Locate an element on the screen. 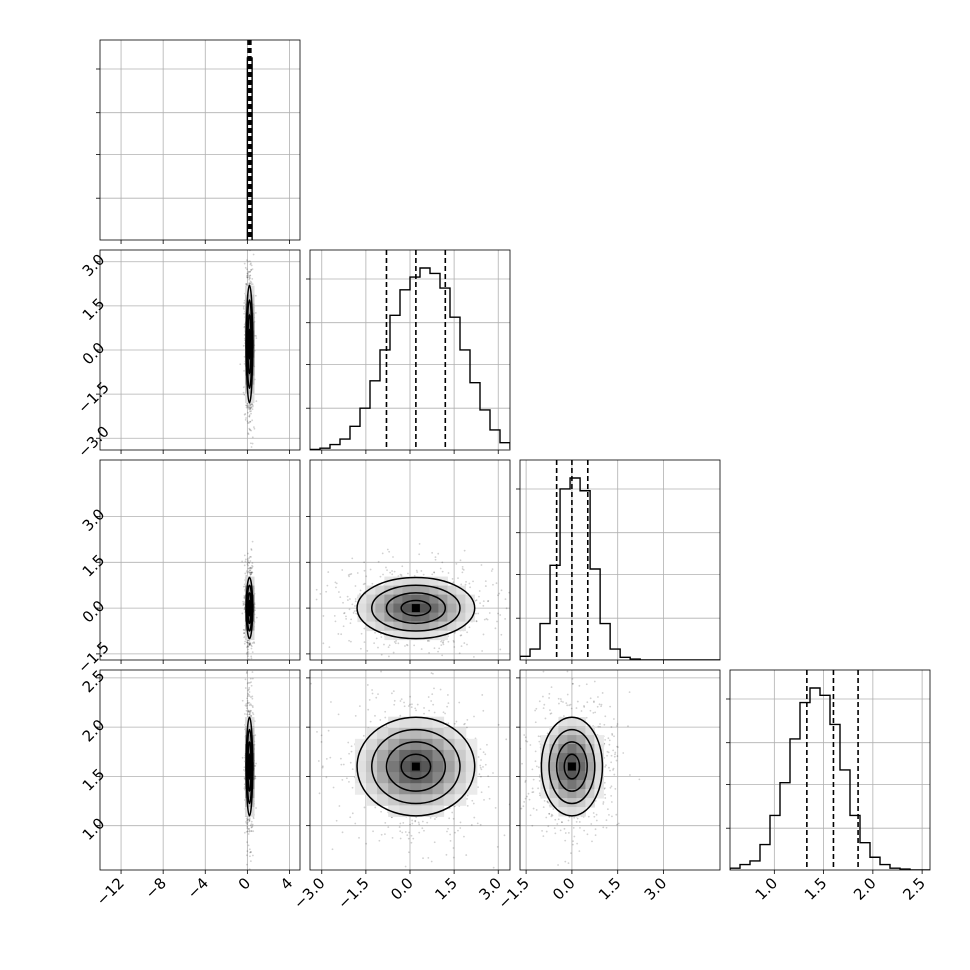 The height and width of the screenshot is (970, 970). histogram-step is located at coordinates (620, 568).